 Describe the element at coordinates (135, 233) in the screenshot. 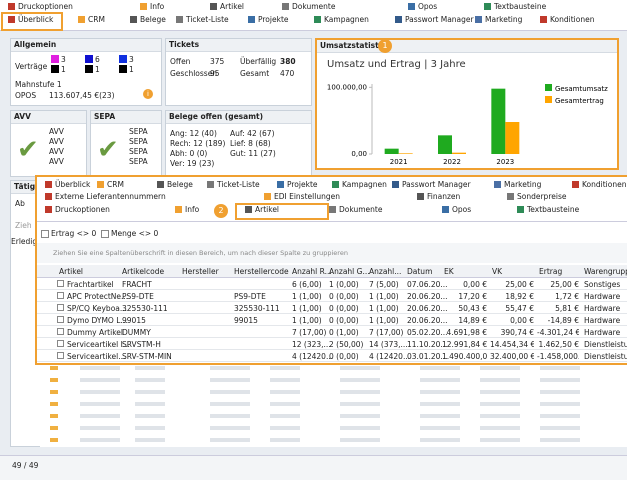

I see `filter: Menge <> 0` at that location.